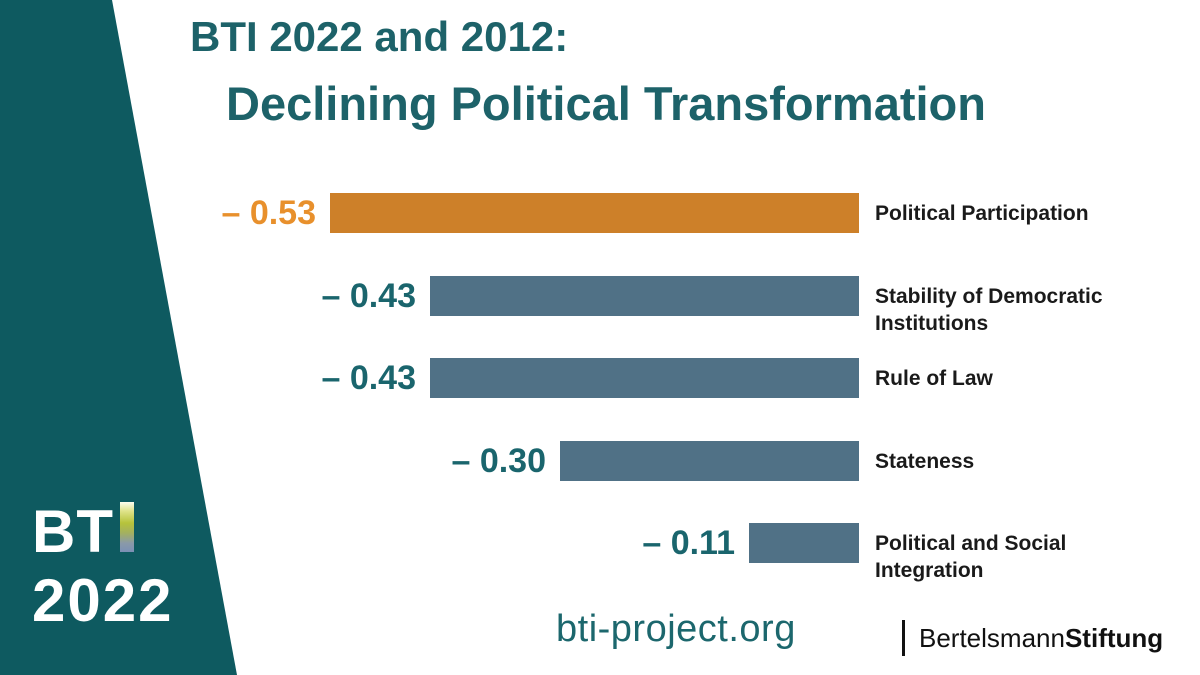 The image size is (1200, 675). Describe the element at coordinates (379, 36) in the screenshot. I see `chart-title-line1: BTI 2022 and 2012:` at that location.